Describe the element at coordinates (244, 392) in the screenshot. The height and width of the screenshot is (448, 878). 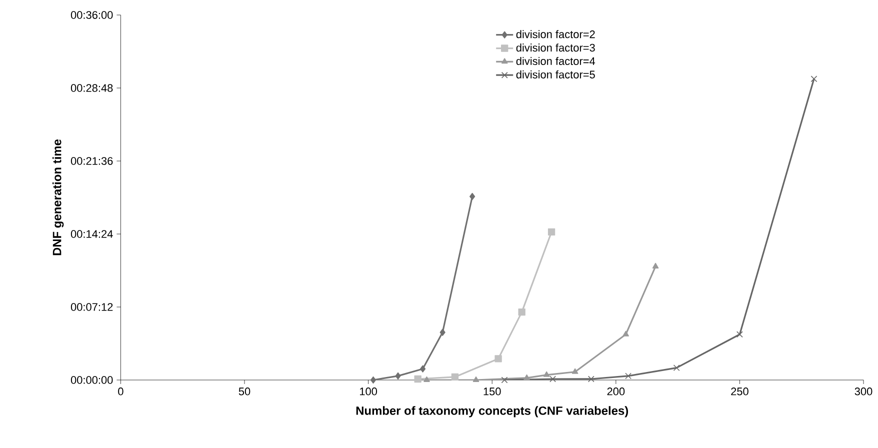
I see `x-tick-label: 50` at that location.